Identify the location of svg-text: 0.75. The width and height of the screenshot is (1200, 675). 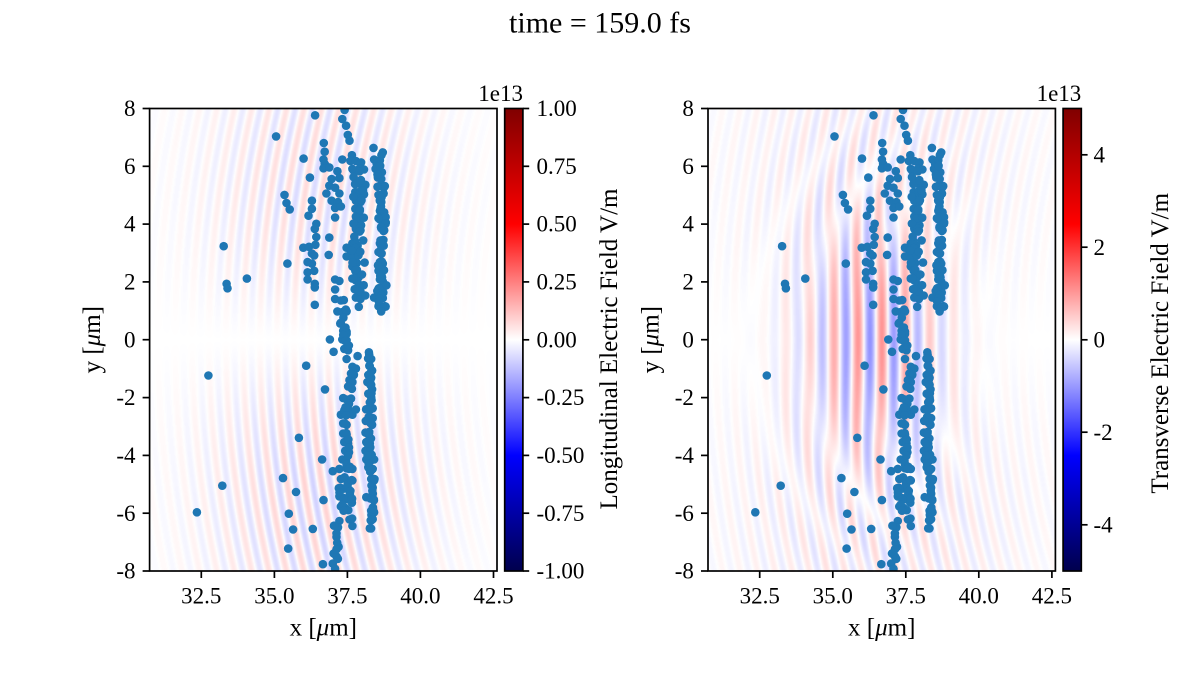
(557, 166).